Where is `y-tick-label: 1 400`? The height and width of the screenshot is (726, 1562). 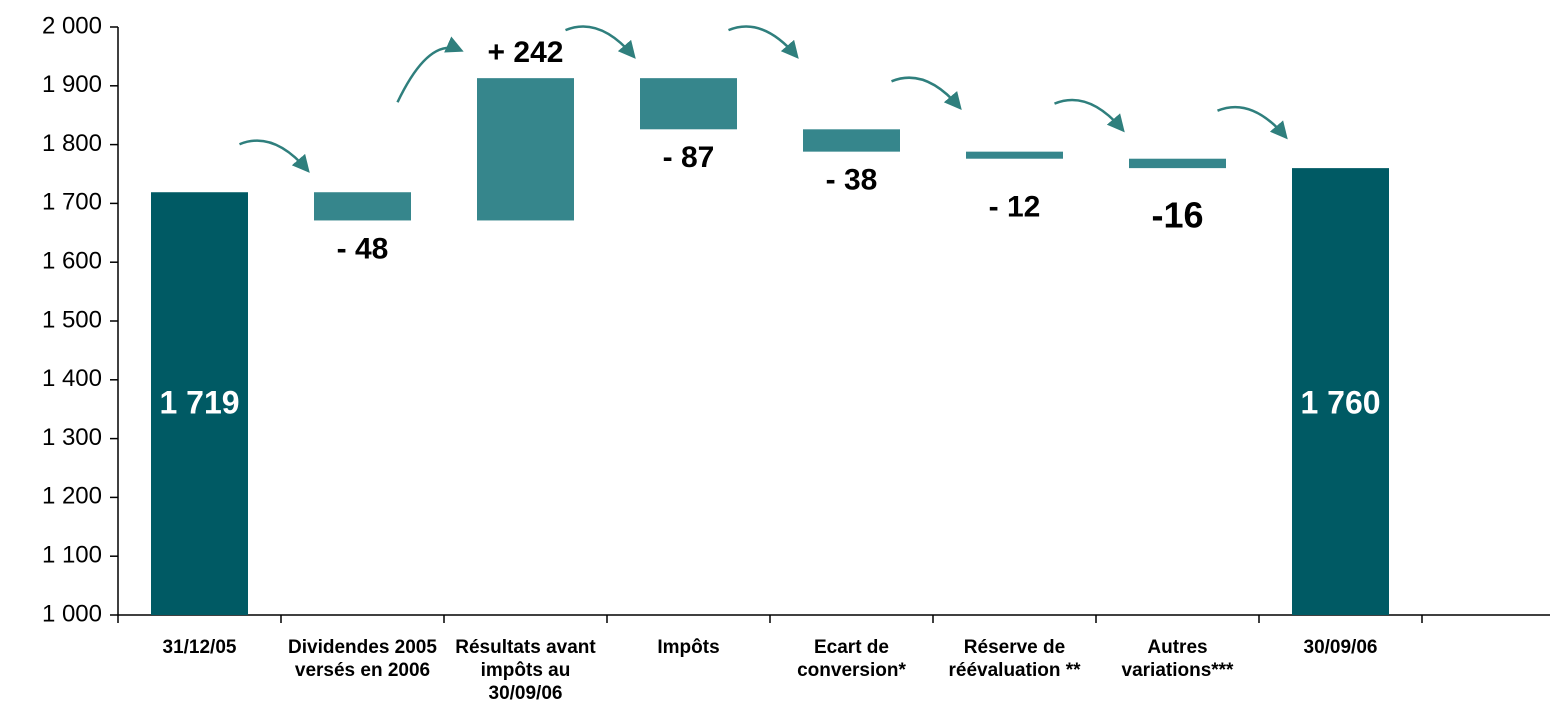 y-tick-label: 1 400 is located at coordinates (72, 378).